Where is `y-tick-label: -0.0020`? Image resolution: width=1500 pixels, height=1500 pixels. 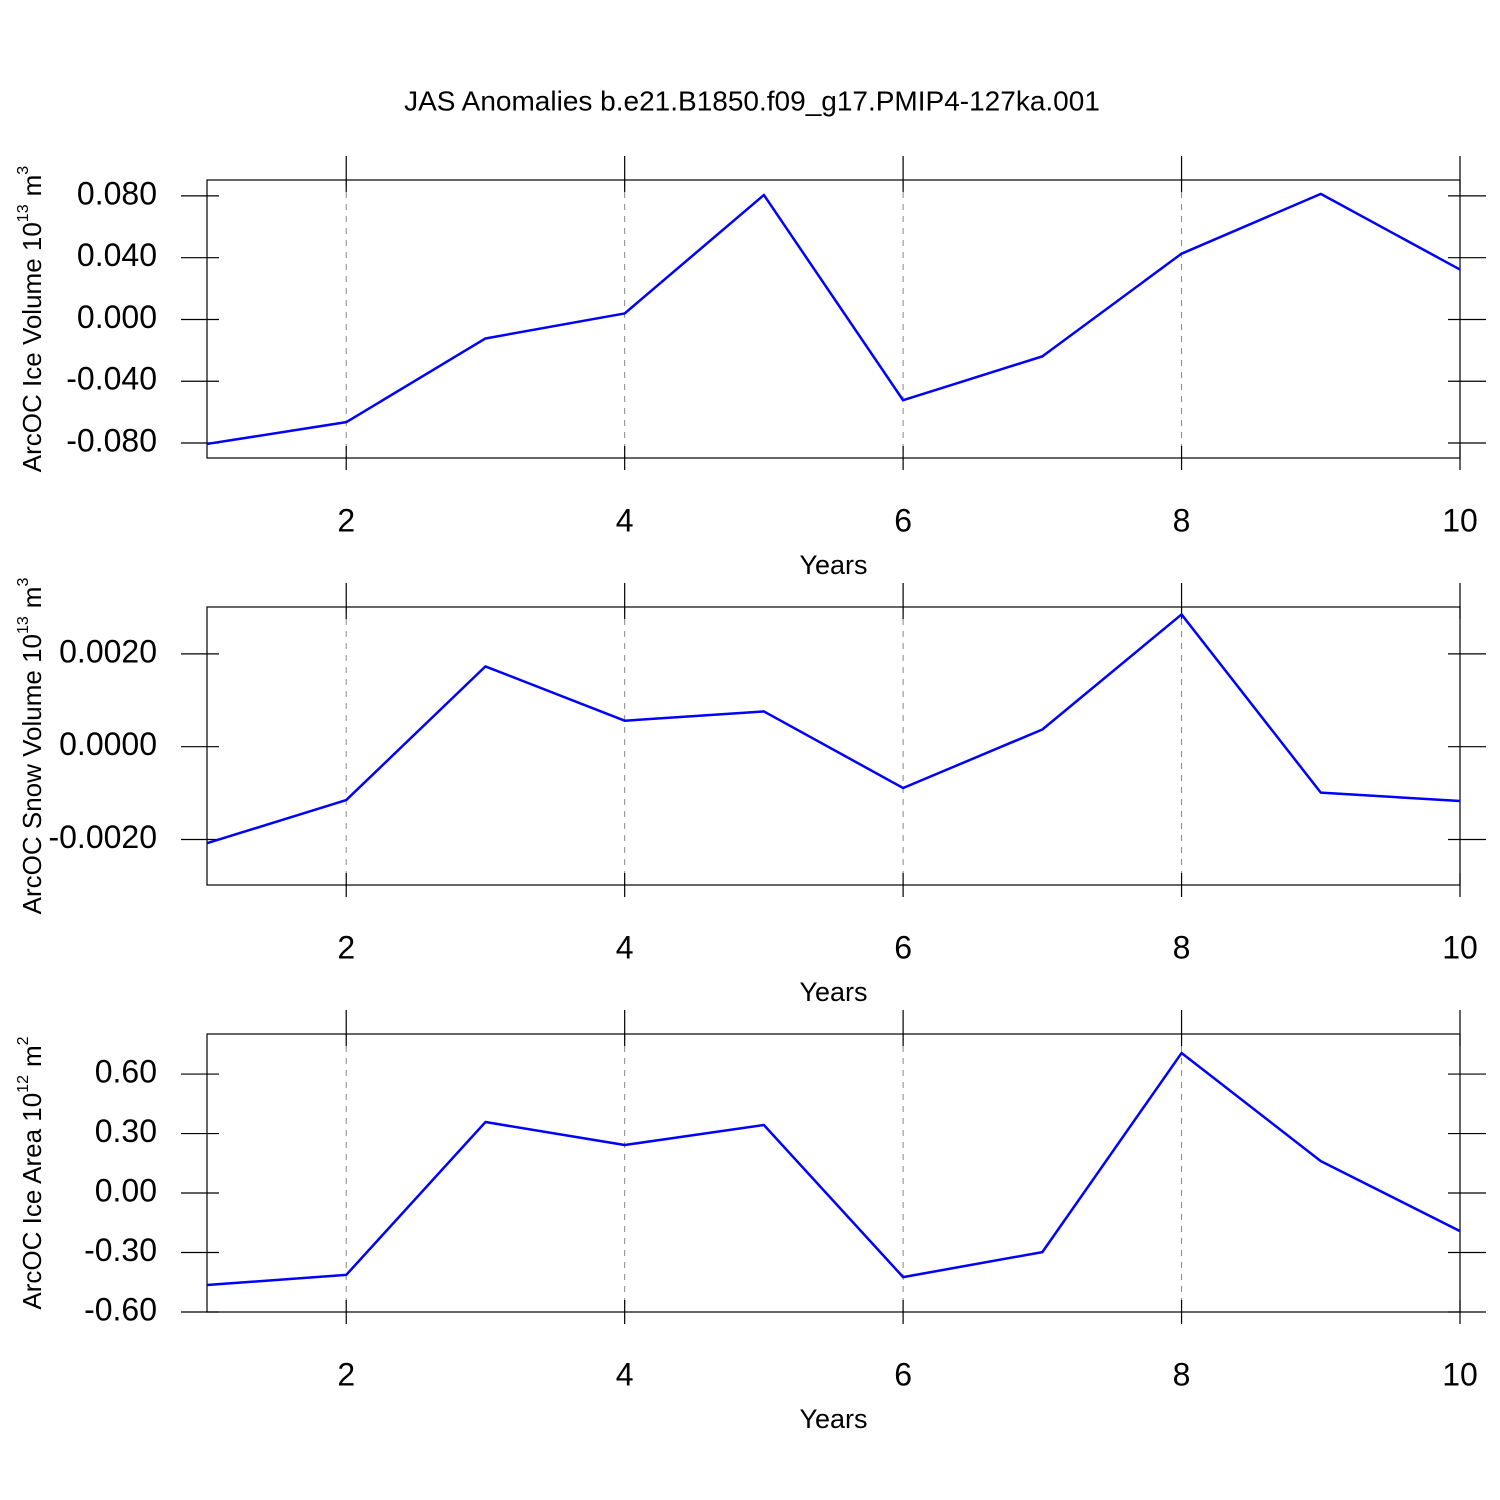 y-tick-label: -0.0020 is located at coordinates (102, 837).